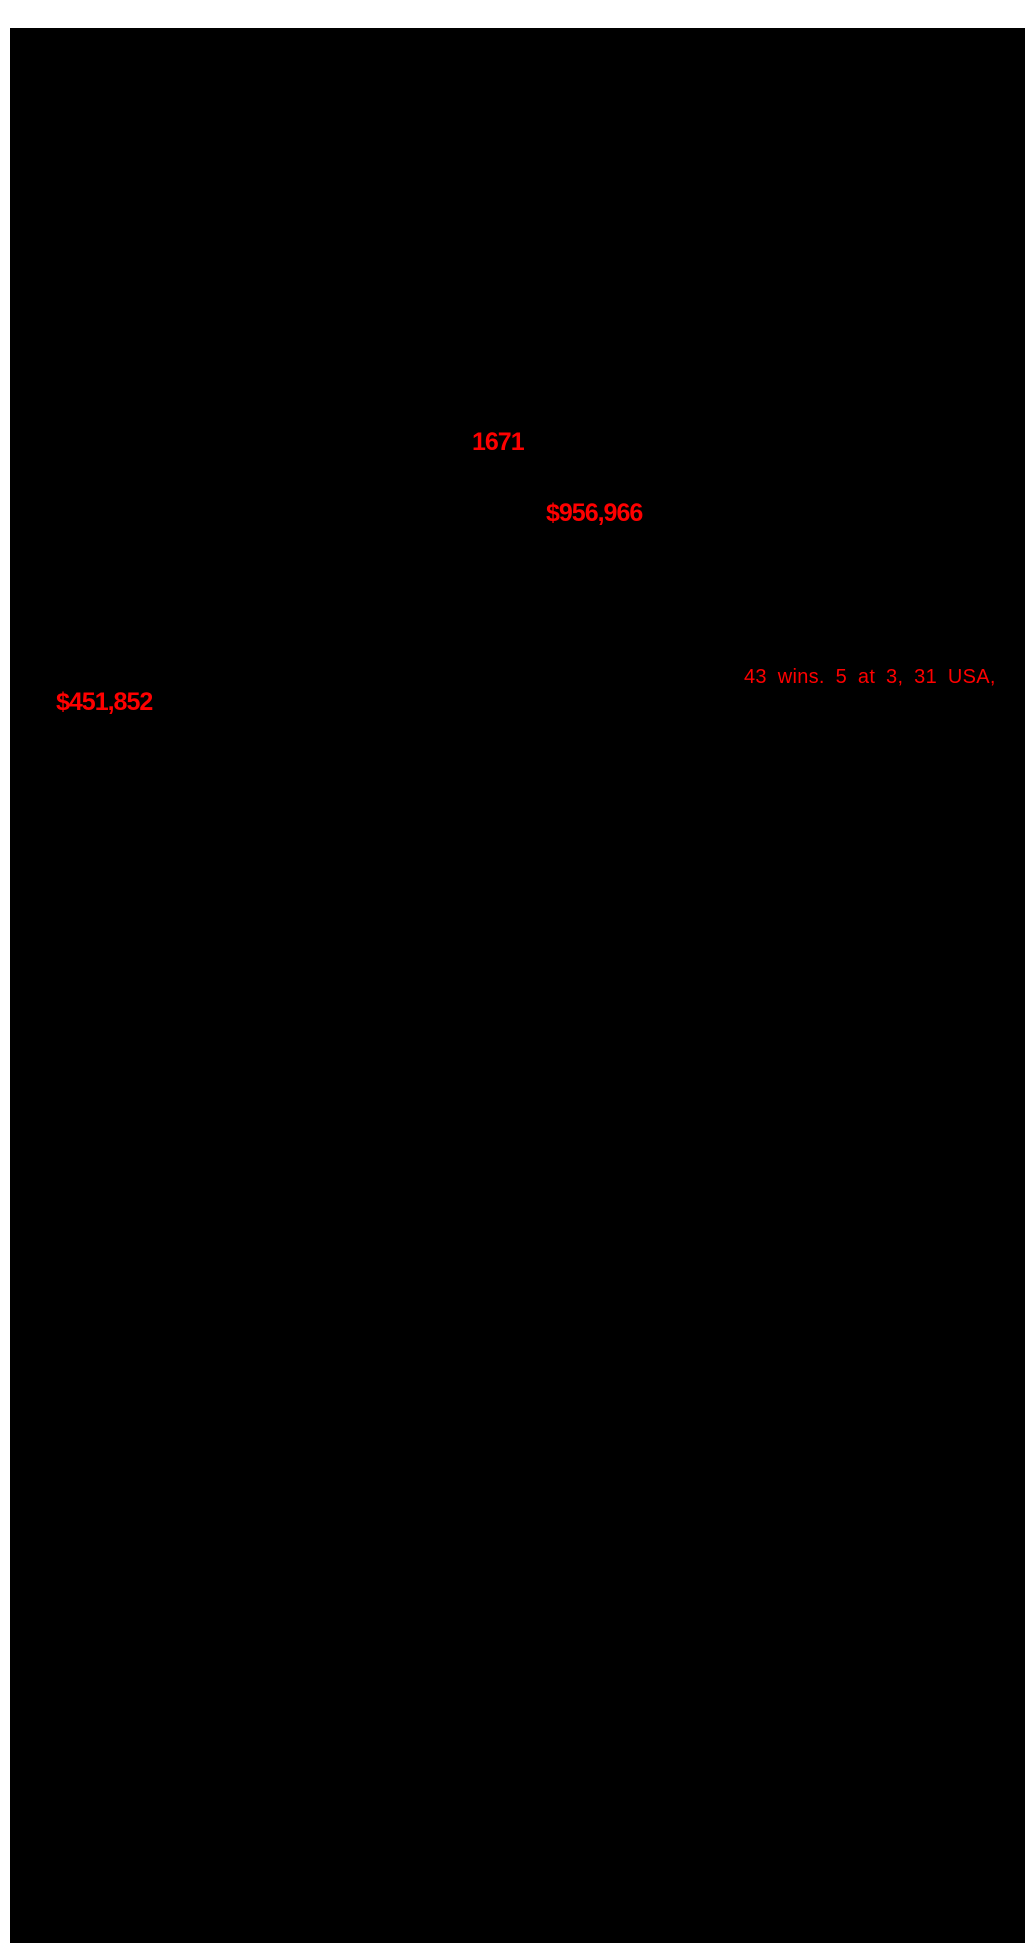 The image size is (1025, 1956). Describe the element at coordinates (498, 442) in the screenshot. I see `highlight-text-1: 1671` at that location.